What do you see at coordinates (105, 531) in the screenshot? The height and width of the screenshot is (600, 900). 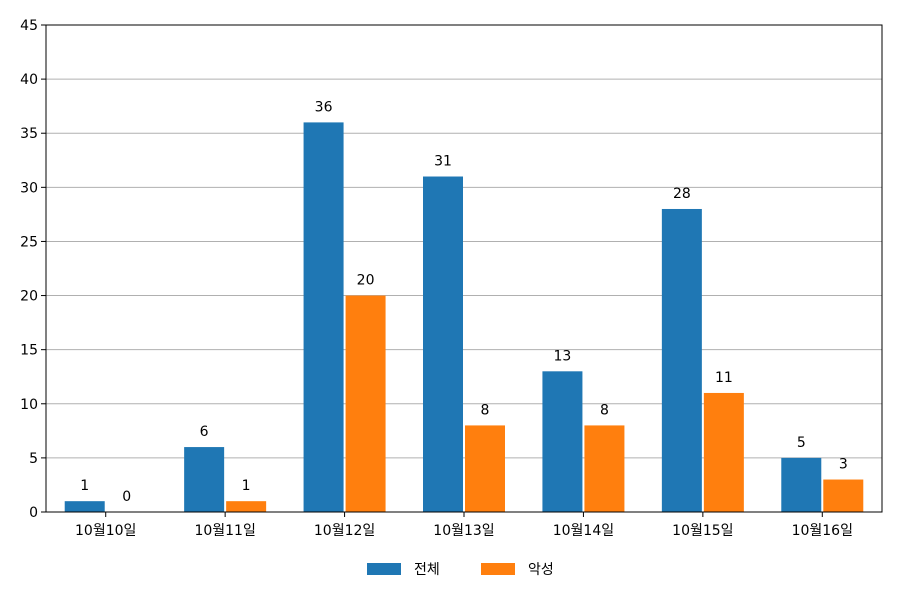 I see `x-tick-label: 10월10일` at bounding box center [105, 531].